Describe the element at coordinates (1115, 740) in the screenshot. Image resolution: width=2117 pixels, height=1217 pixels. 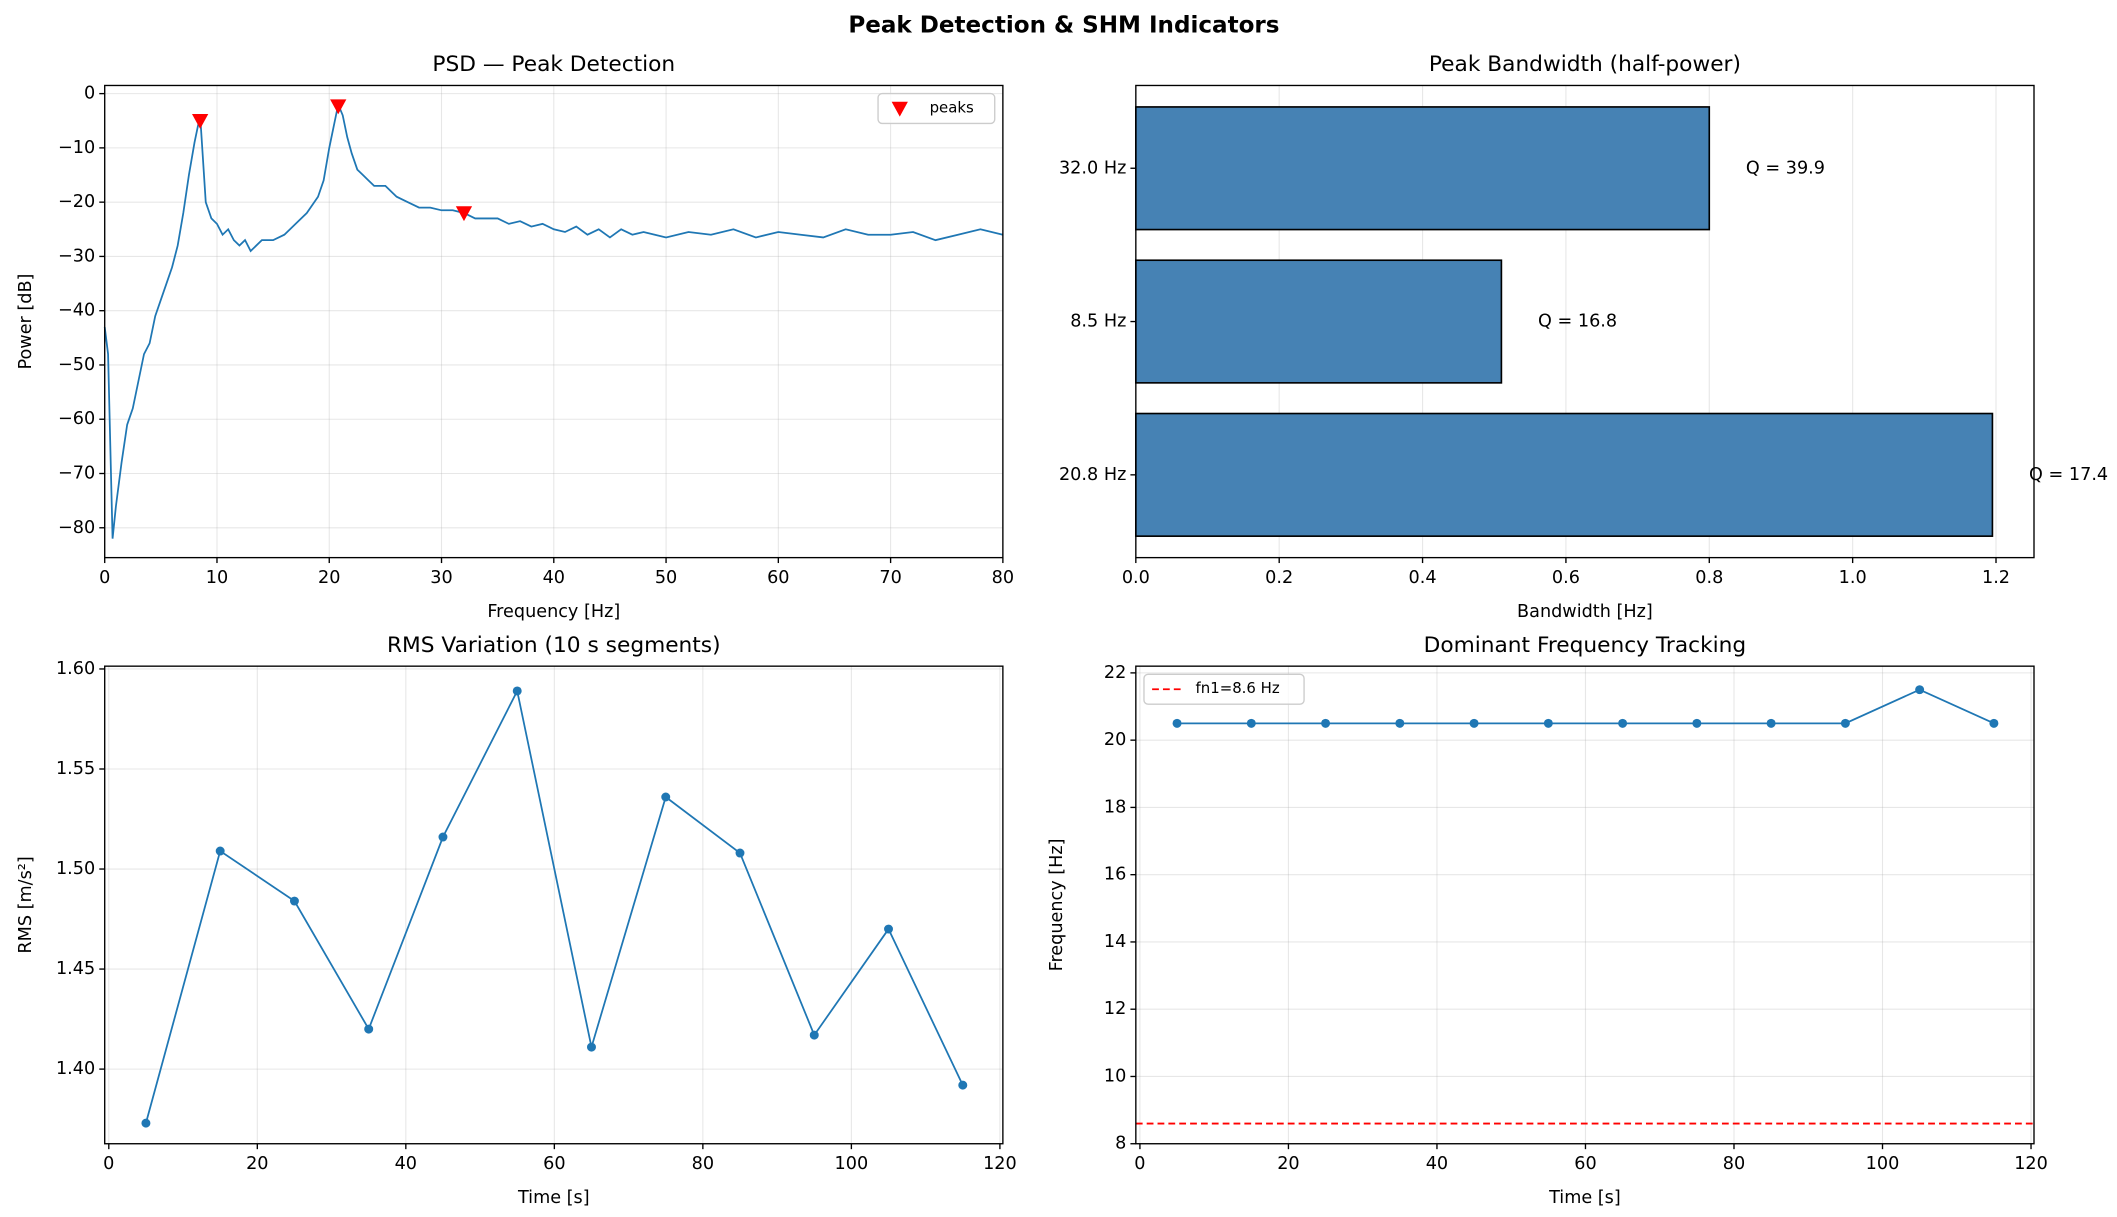
I see `y-tick-label: 20` at that location.